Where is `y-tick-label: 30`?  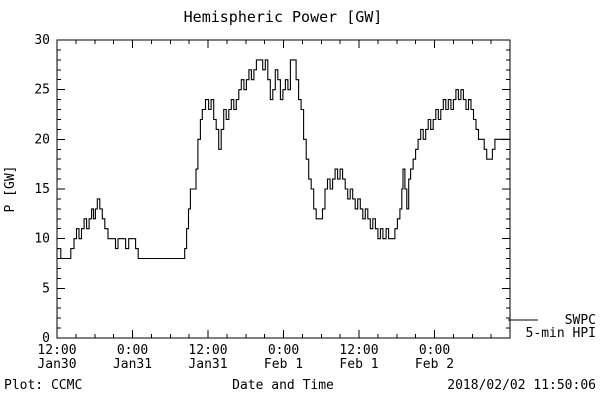 y-tick-label: 30 is located at coordinates (42, 40).